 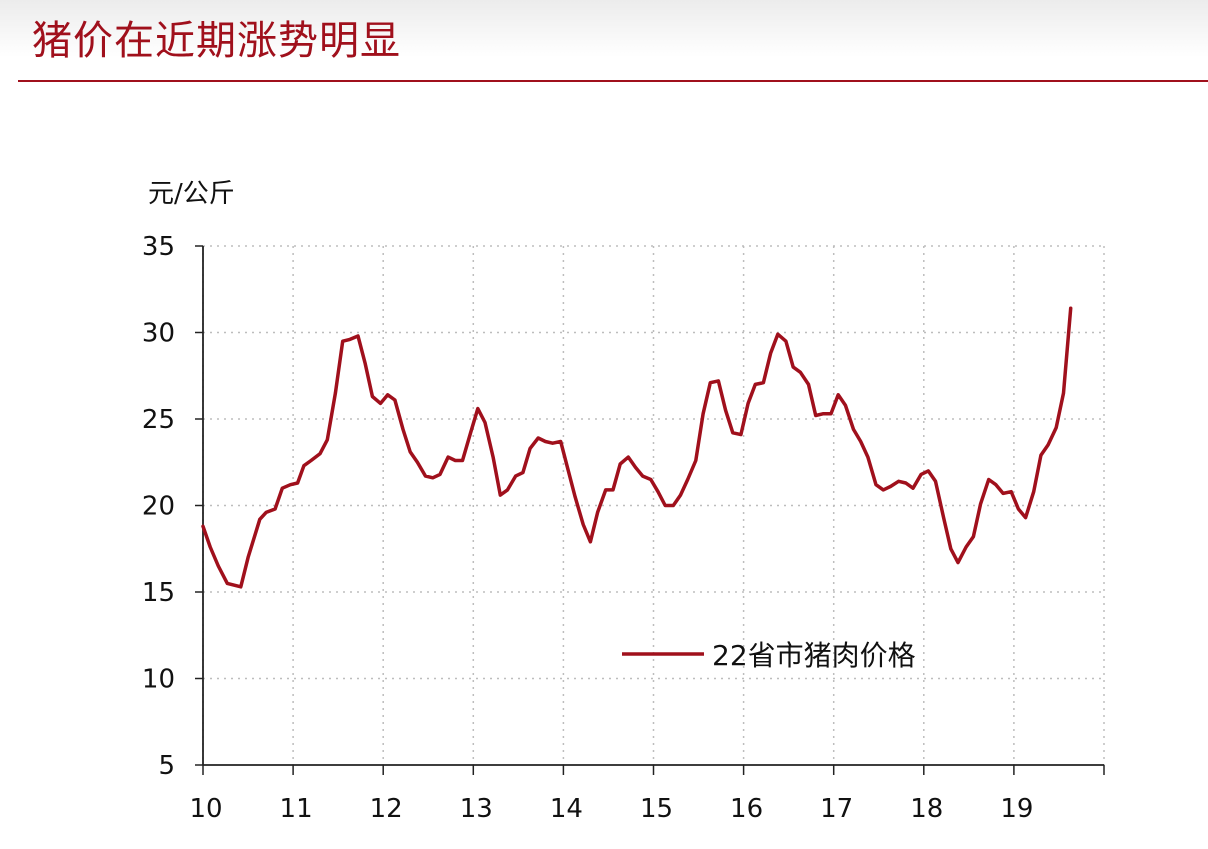 What do you see at coordinates (158, 420) in the screenshot?
I see `y-tick-label: 25` at bounding box center [158, 420].